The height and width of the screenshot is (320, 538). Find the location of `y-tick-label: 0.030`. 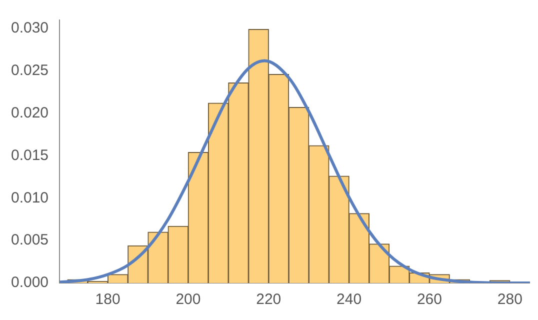

y-tick-label: 0.030 is located at coordinates (29, 28).